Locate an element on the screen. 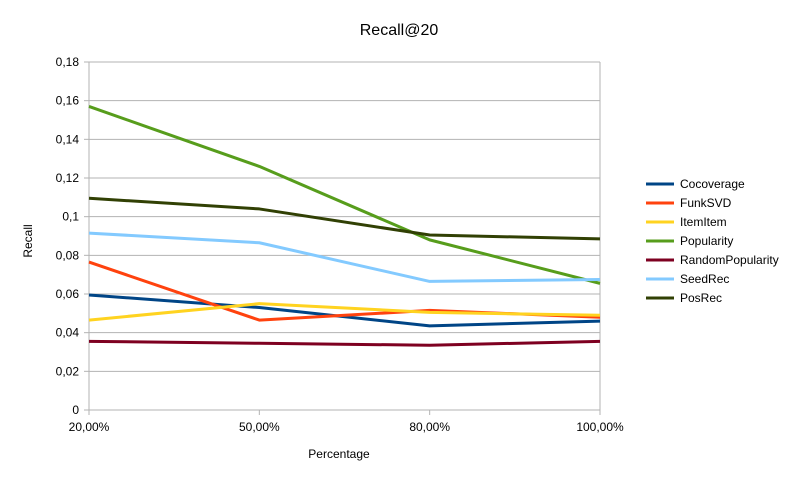 This screenshot has width=798, height=481. y-tick-label: 0,04 is located at coordinates (68, 333).